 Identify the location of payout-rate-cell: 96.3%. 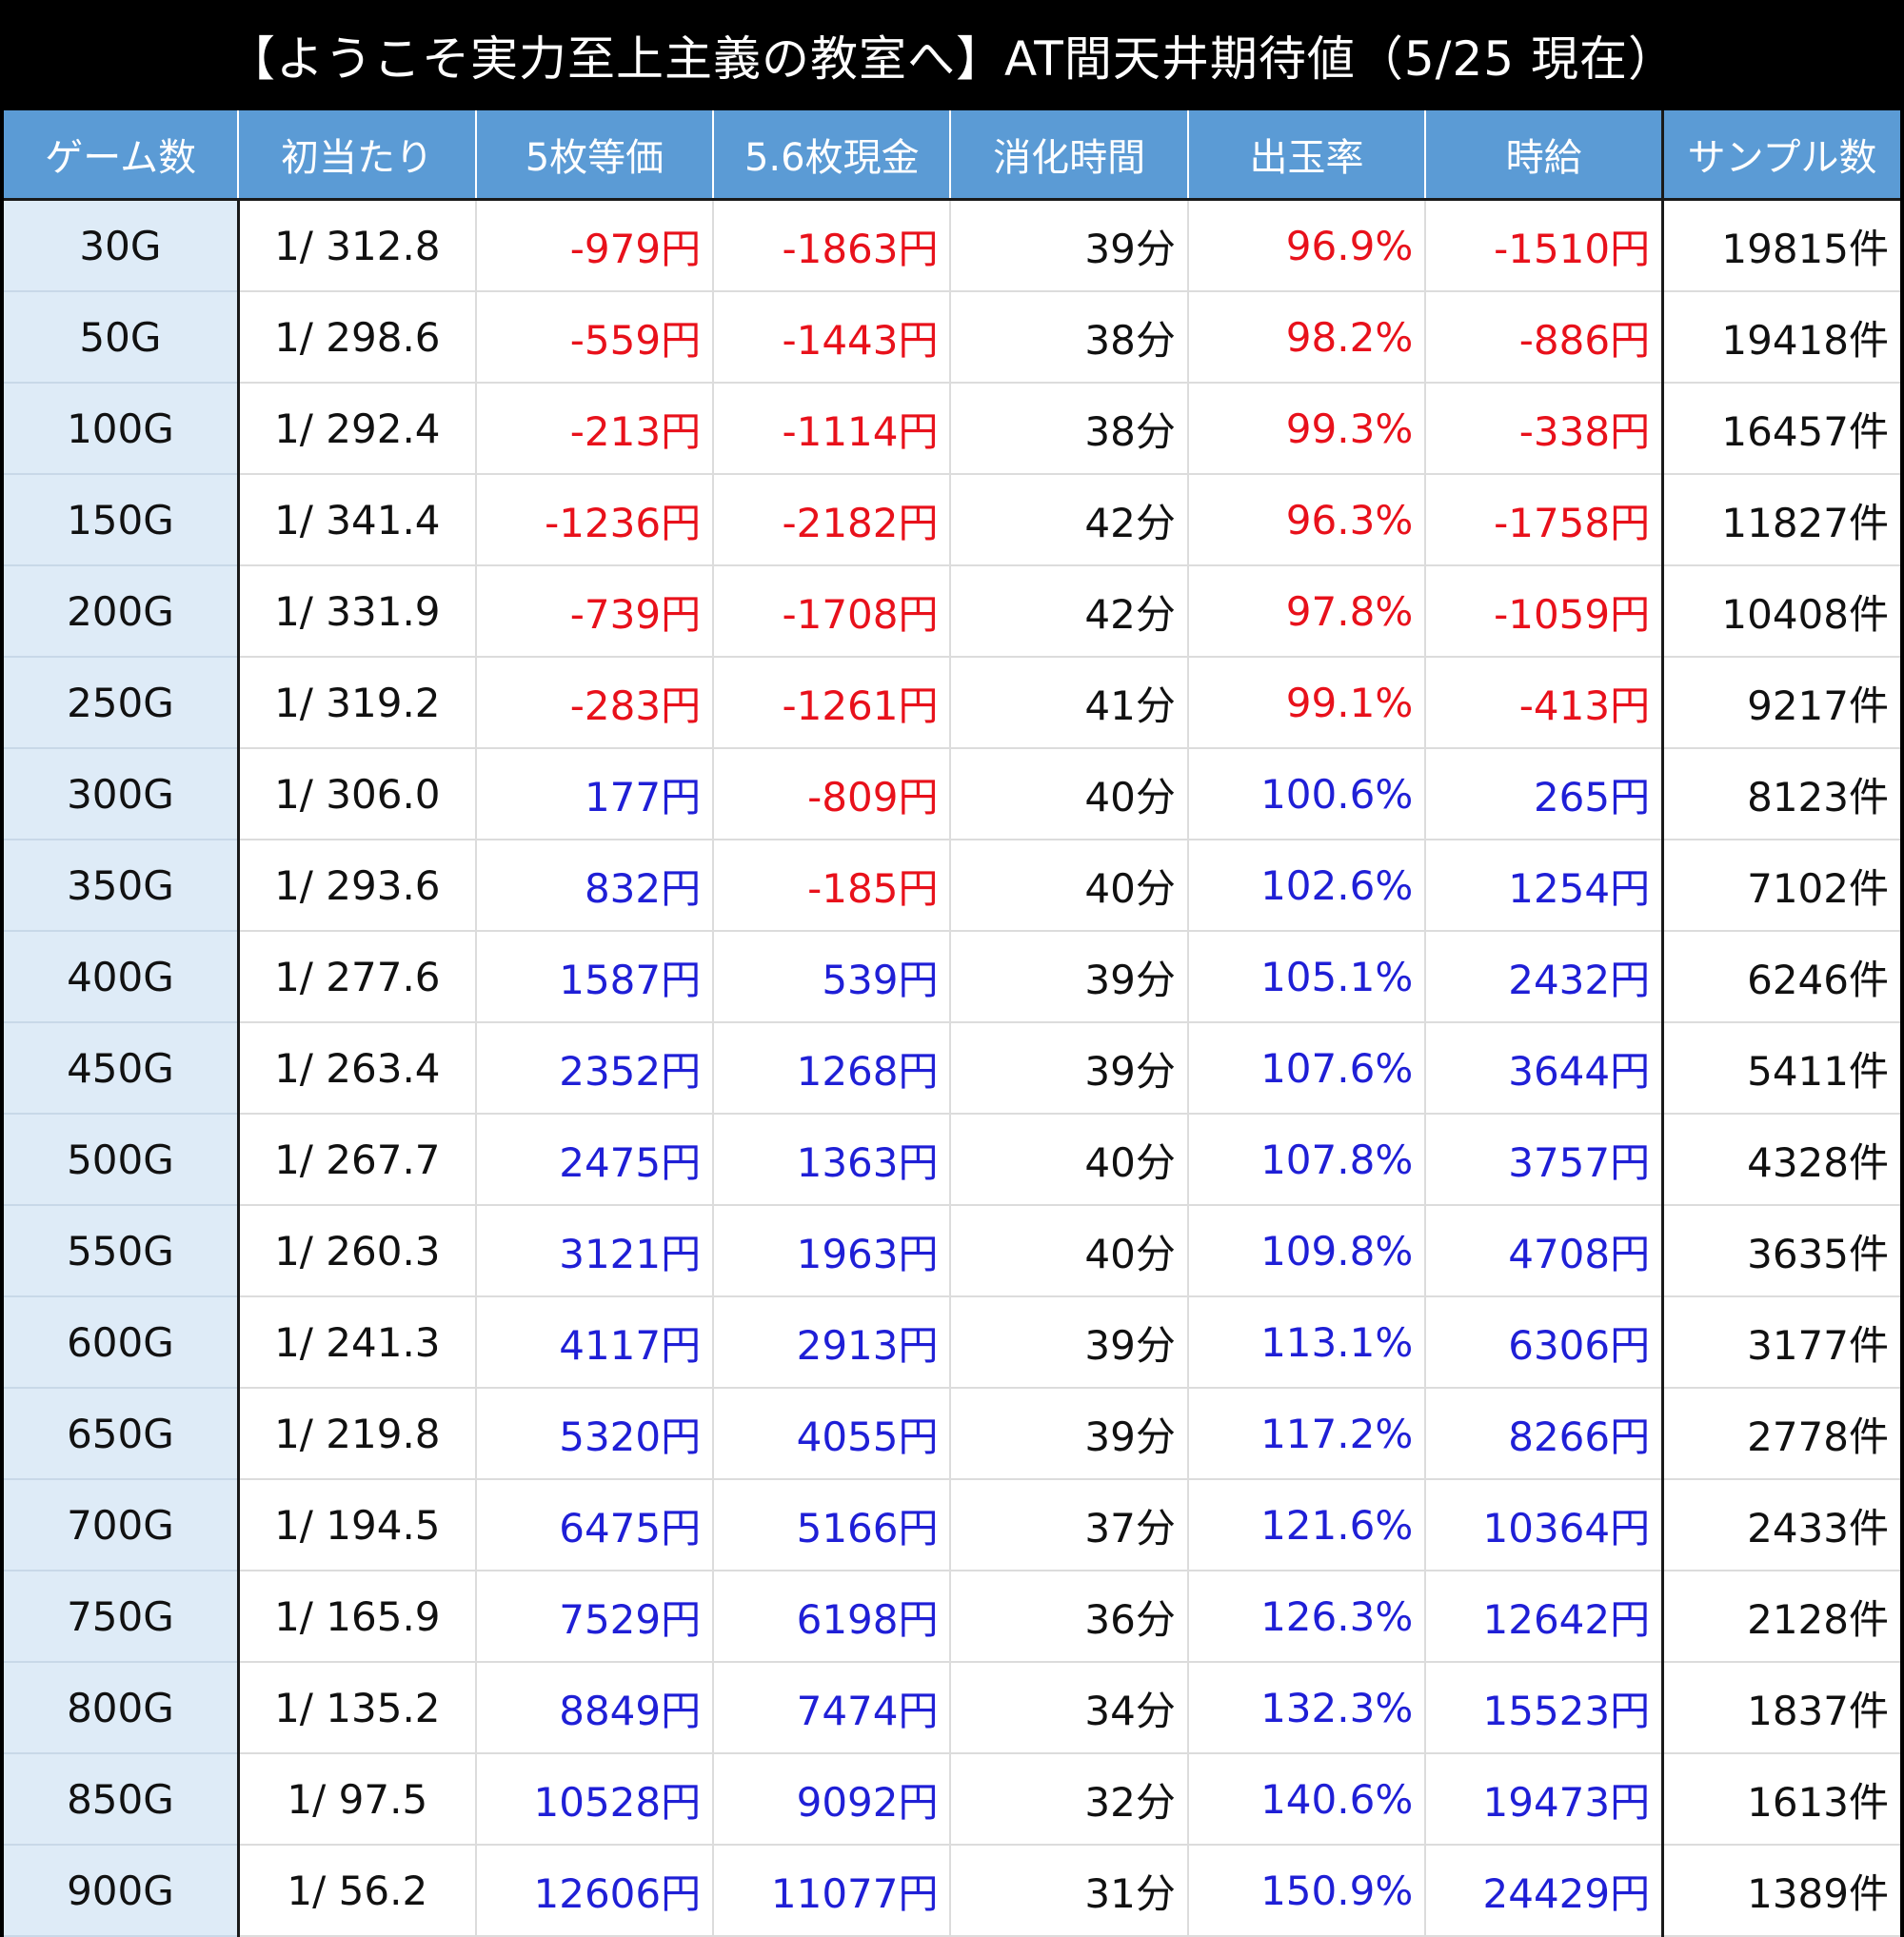
(1306, 520).